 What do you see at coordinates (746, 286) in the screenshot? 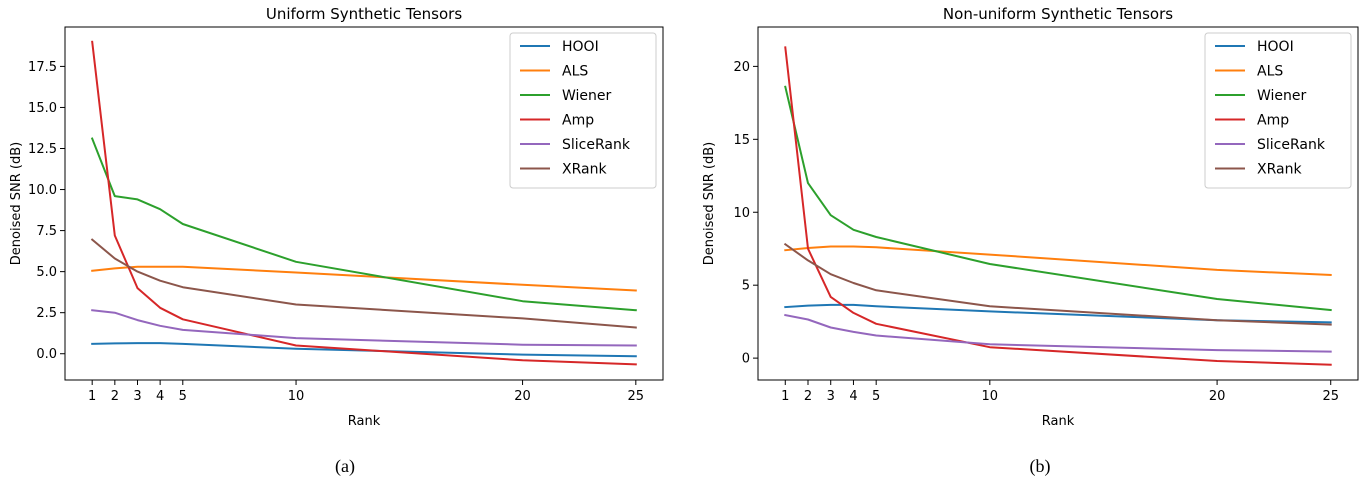
I see `y-tick-label: 5` at bounding box center [746, 286].